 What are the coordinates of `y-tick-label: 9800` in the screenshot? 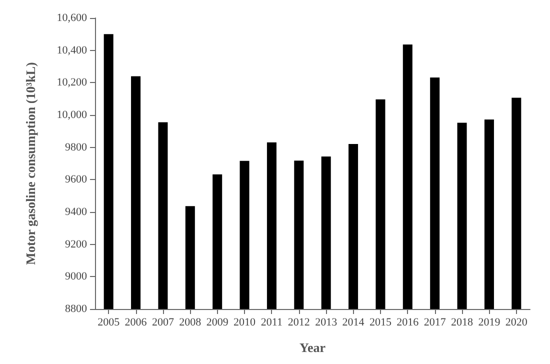 It's located at (76, 147).